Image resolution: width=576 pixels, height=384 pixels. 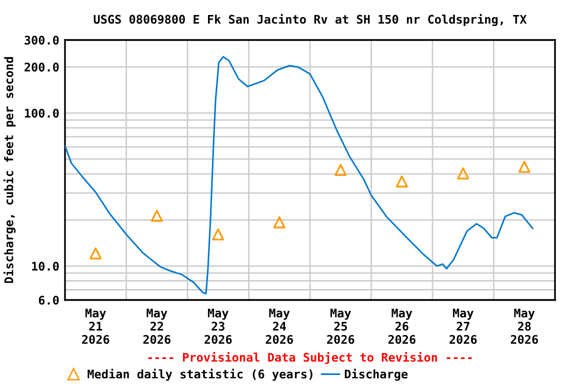 I want to click on y-tick-label: 200.0, so click(x=41, y=67).